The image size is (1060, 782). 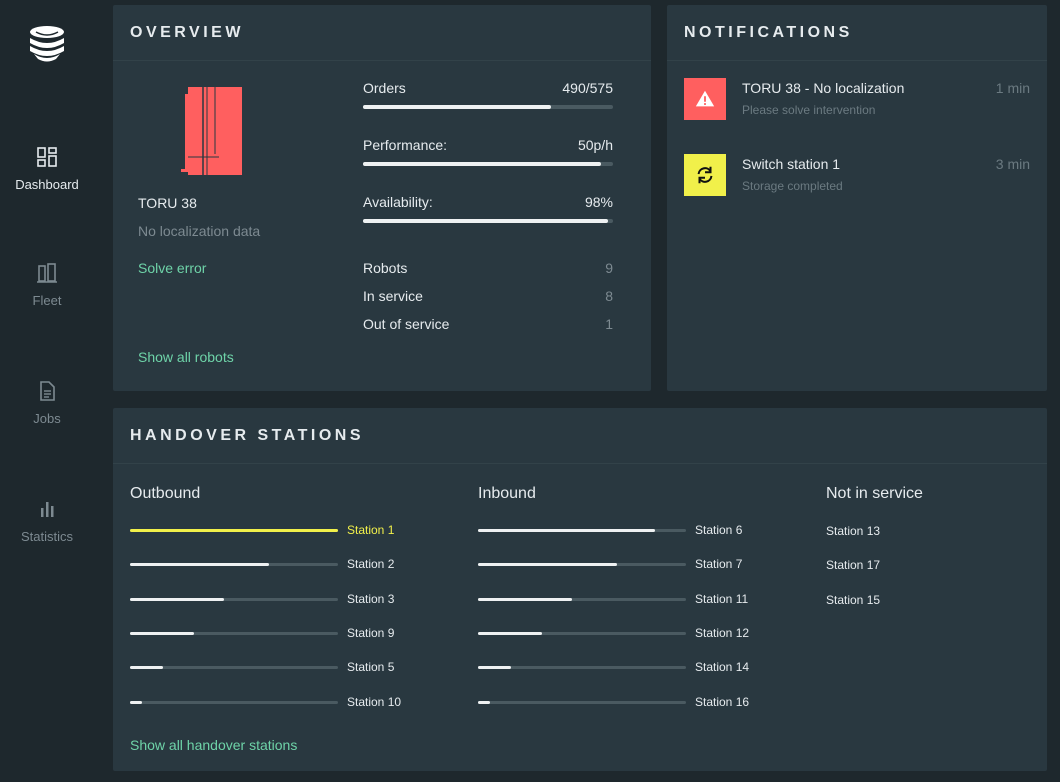 I want to click on count-value: 8, so click(x=609, y=296).